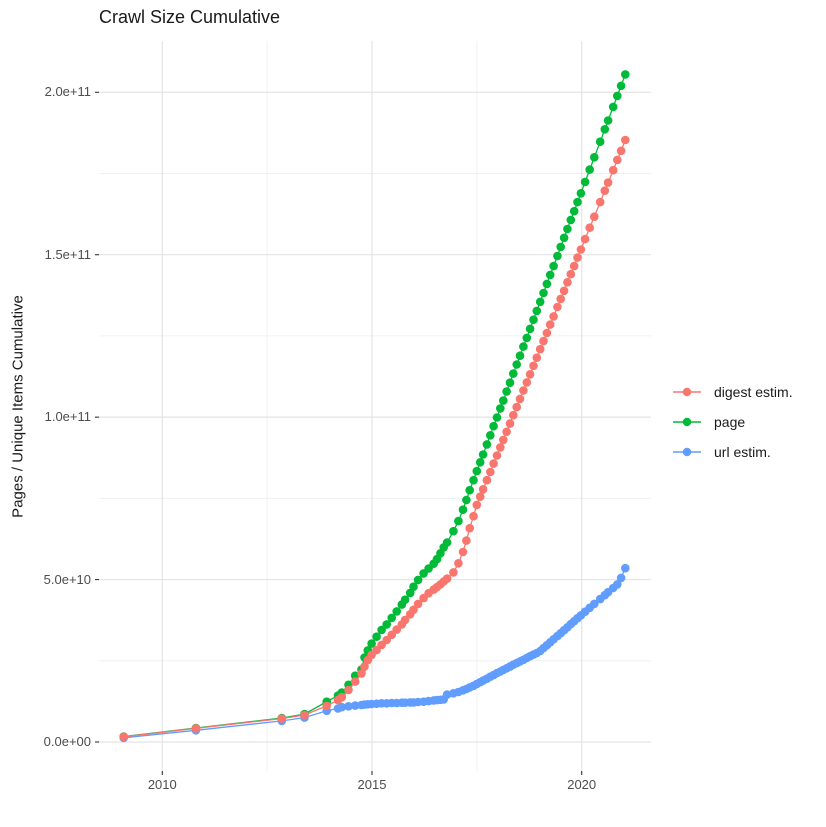 This screenshot has height=827, width=826. What do you see at coordinates (18, 406) in the screenshot?
I see `y-axis-title: Pages / Unique Items Cumulative` at bounding box center [18, 406].